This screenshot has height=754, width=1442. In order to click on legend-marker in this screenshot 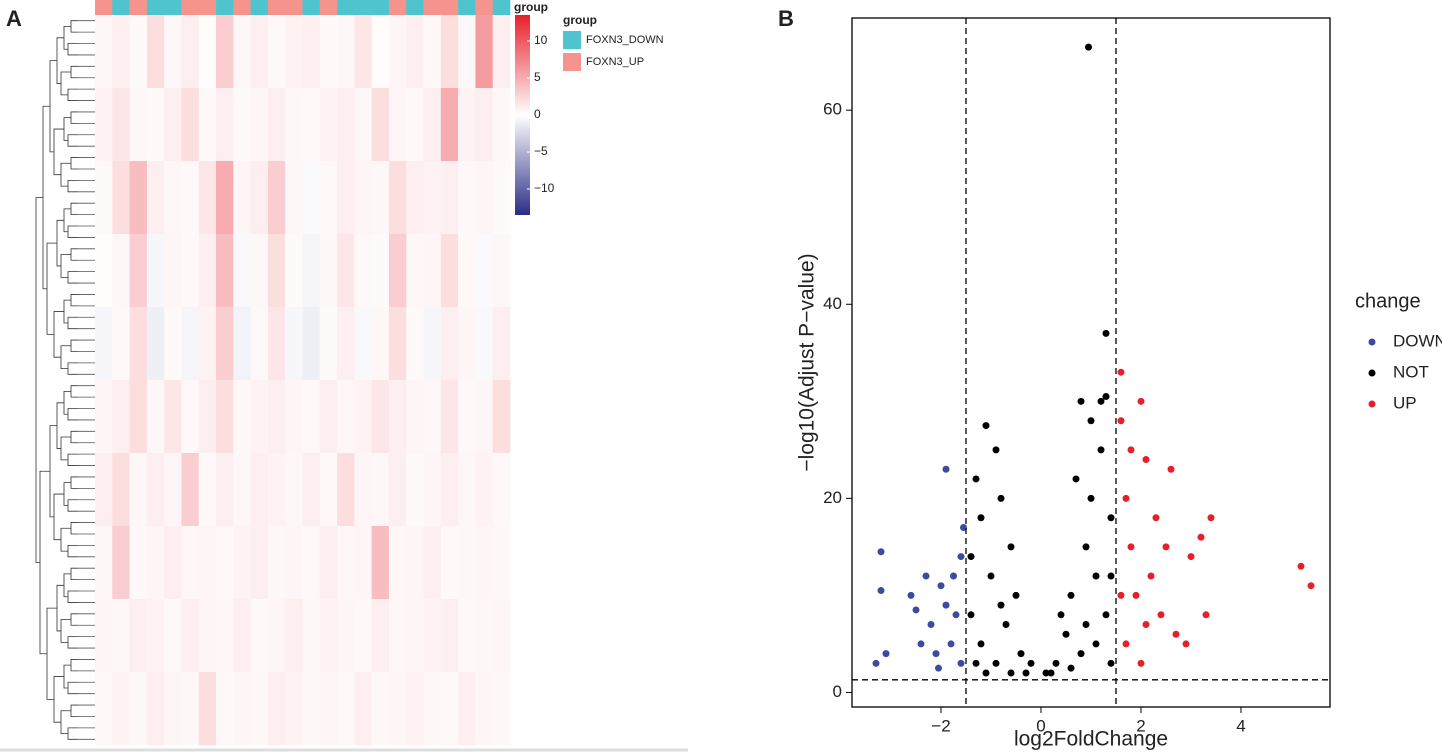, I will do `click(1372, 373)`.